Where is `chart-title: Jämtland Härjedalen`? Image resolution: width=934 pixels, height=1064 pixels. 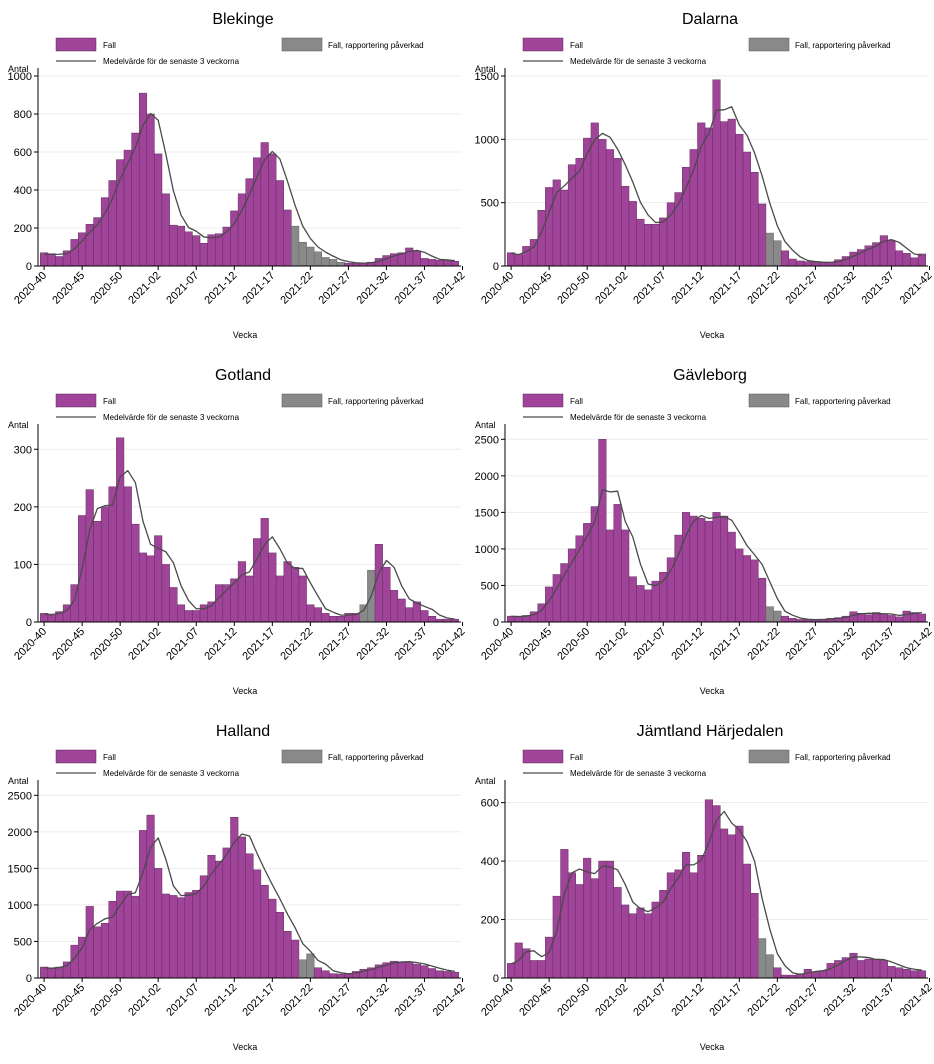 chart-title: Jämtland Härjedalen is located at coordinates (710, 731).